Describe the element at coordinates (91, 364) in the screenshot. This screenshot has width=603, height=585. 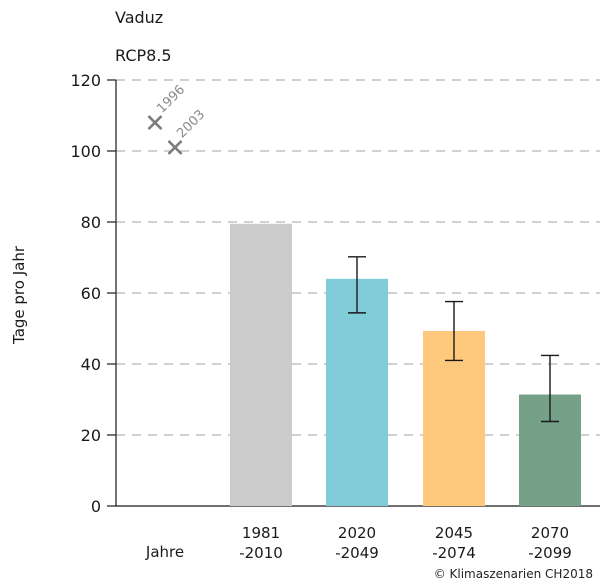
I see `y-tick-label: 40` at that location.